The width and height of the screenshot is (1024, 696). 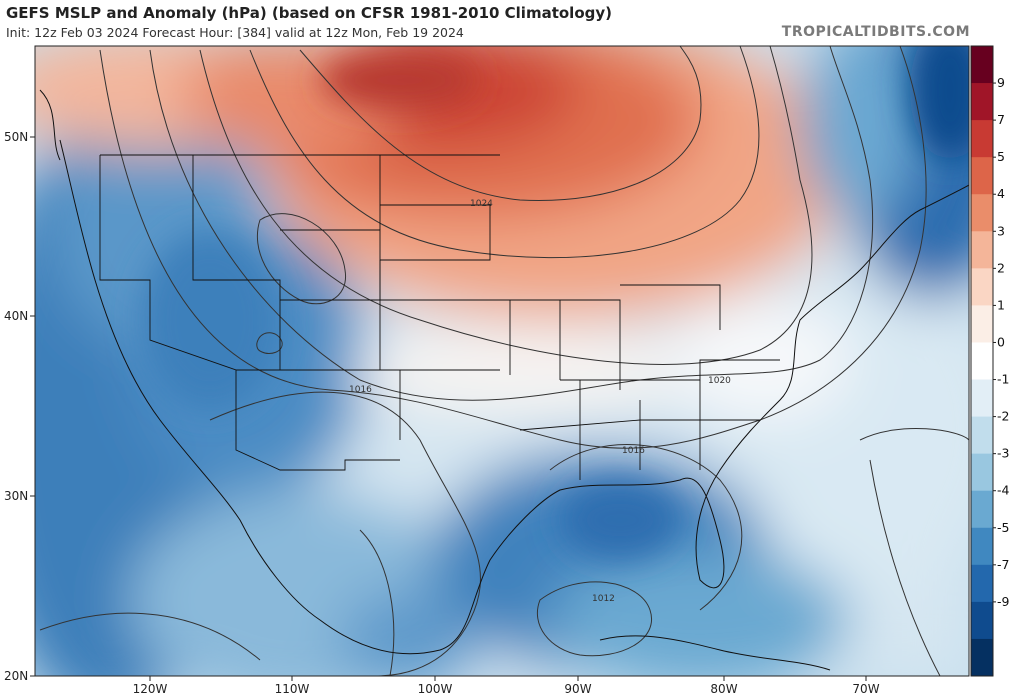 I want to click on colorbar-label: 1, so click(x=1001, y=304).